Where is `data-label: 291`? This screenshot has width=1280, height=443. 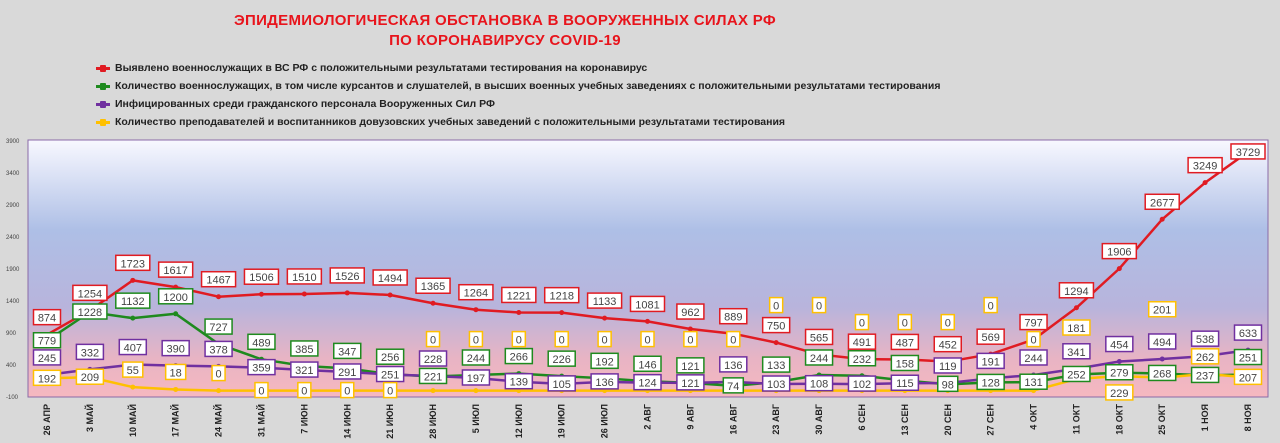
data-label: 291 is located at coordinates (347, 371).